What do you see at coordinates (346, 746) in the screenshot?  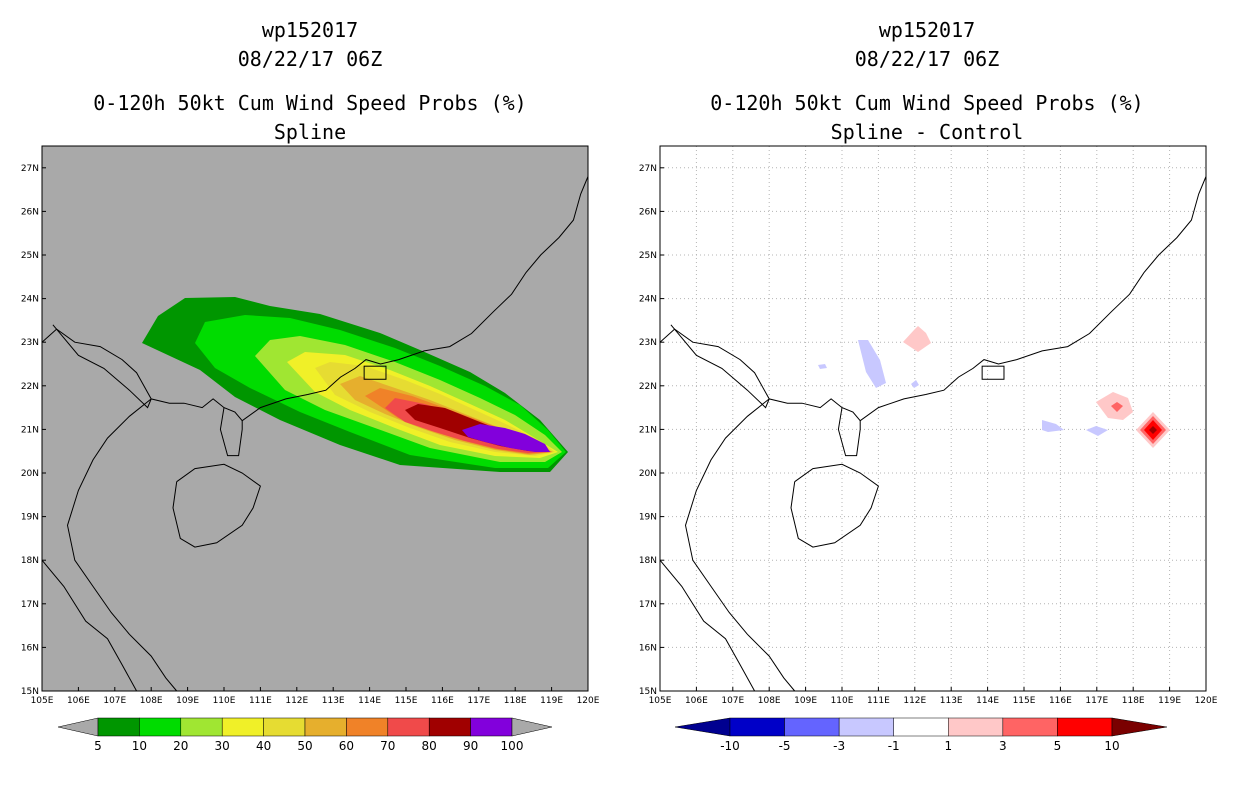 I see `colorbar-label: 60` at bounding box center [346, 746].